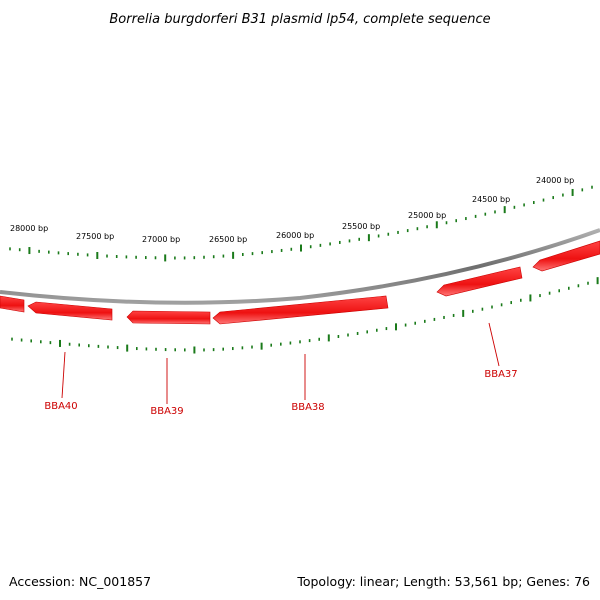 The width and height of the screenshot is (600, 600). What do you see at coordinates (295, 235) in the screenshot?
I see `scale-label: 26000 bp` at bounding box center [295, 235].